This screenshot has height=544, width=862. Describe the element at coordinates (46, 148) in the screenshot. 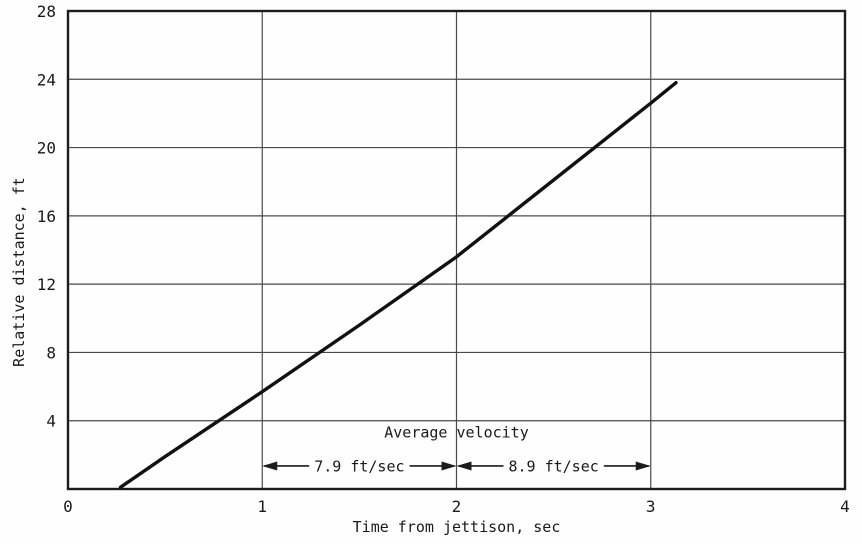

I see `y-tick-label: 20` at that location.